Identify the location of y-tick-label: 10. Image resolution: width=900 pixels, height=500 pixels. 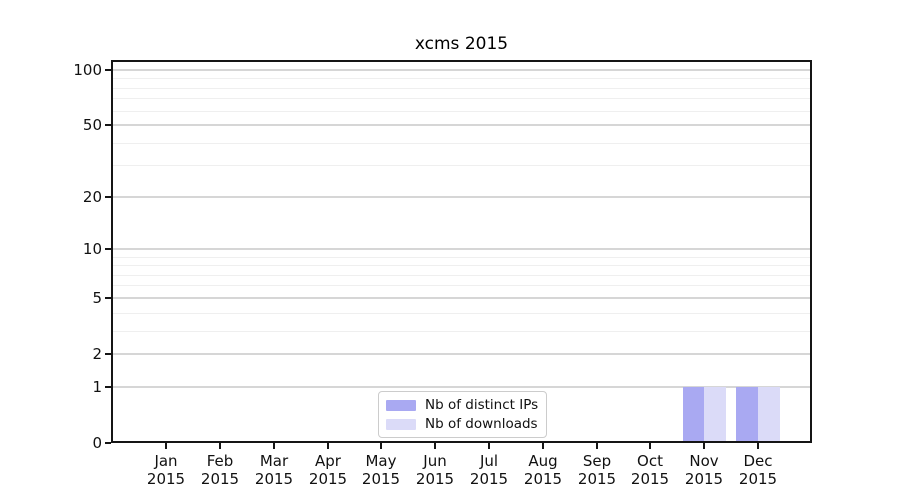
(92, 249).